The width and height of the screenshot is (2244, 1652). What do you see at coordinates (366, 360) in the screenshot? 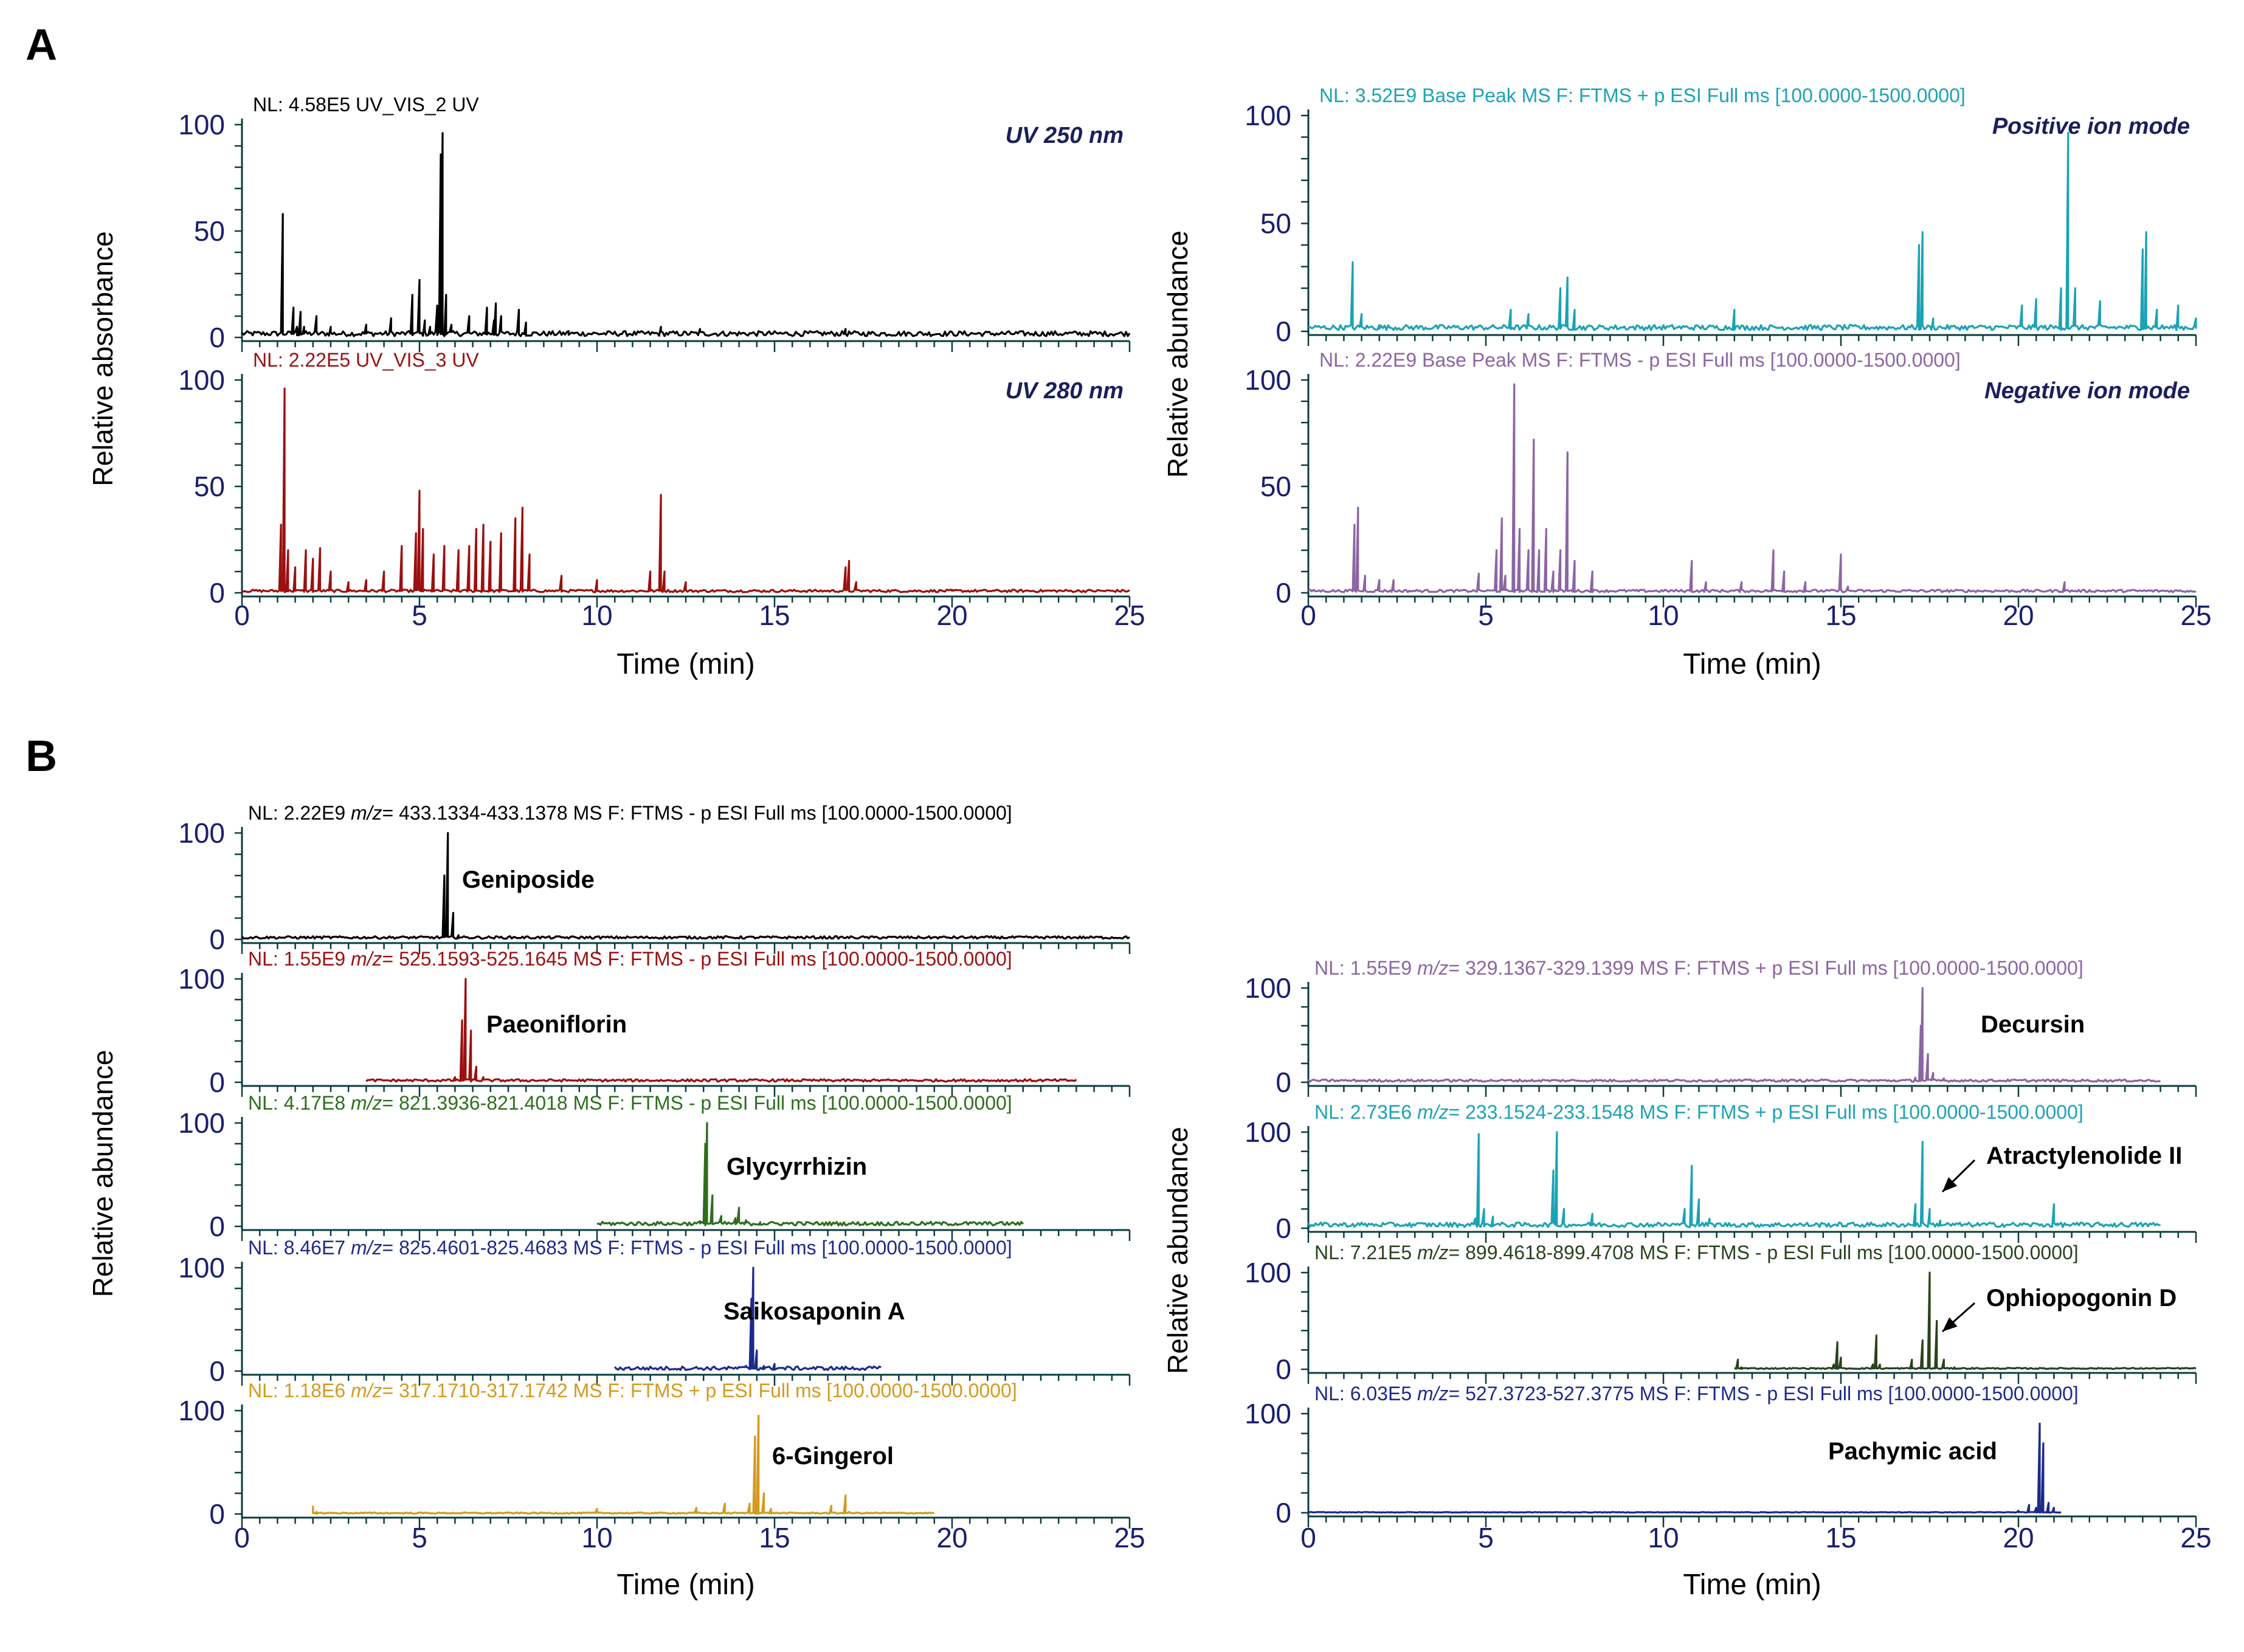
I see `series-header: NL: 2.22E5 UV_VIS_3 UV` at bounding box center [366, 360].